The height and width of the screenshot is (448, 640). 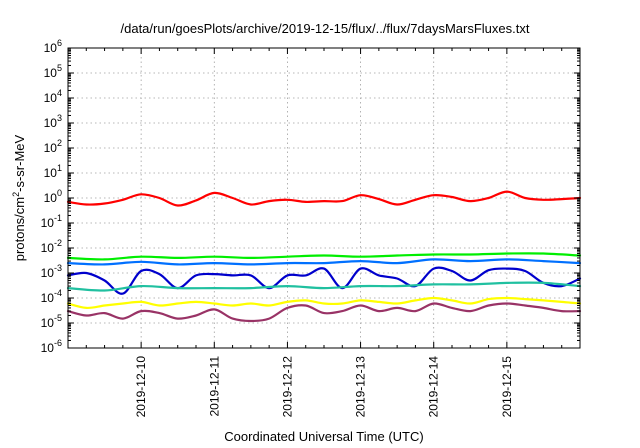 What do you see at coordinates (53, 71) in the screenshot?
I see `y-tick-label: 10⁵` at bounding box center [53, 71].